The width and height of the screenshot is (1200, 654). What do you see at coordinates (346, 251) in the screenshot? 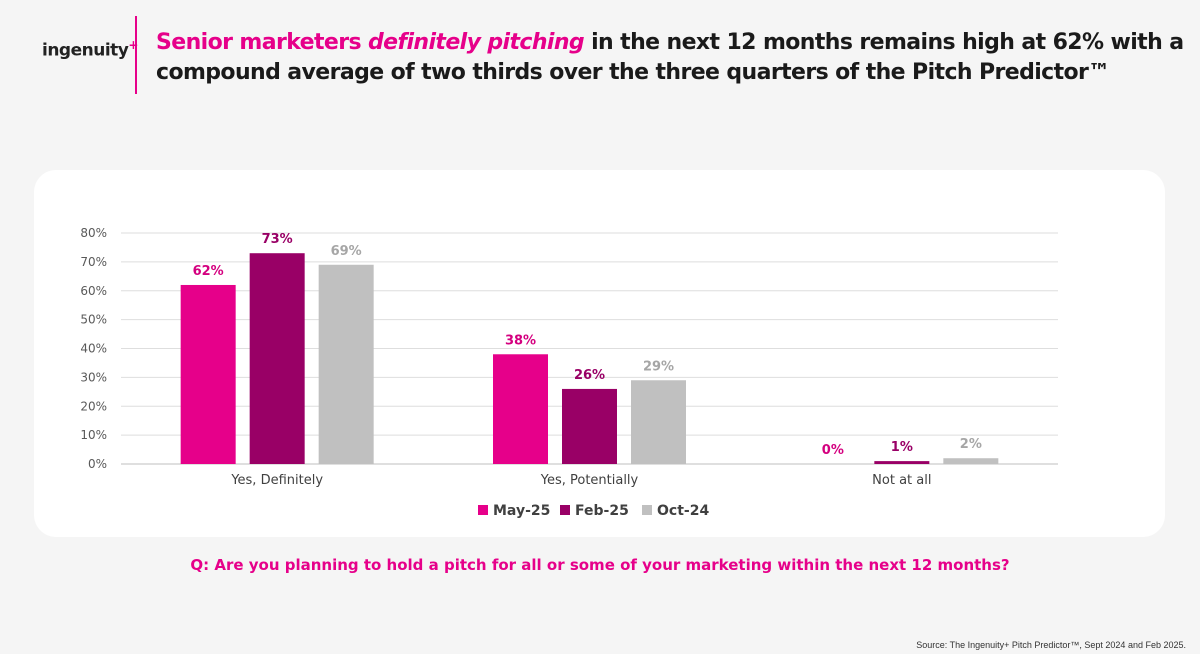
I see `data-label: 69%` at bounding box center [346, 251].